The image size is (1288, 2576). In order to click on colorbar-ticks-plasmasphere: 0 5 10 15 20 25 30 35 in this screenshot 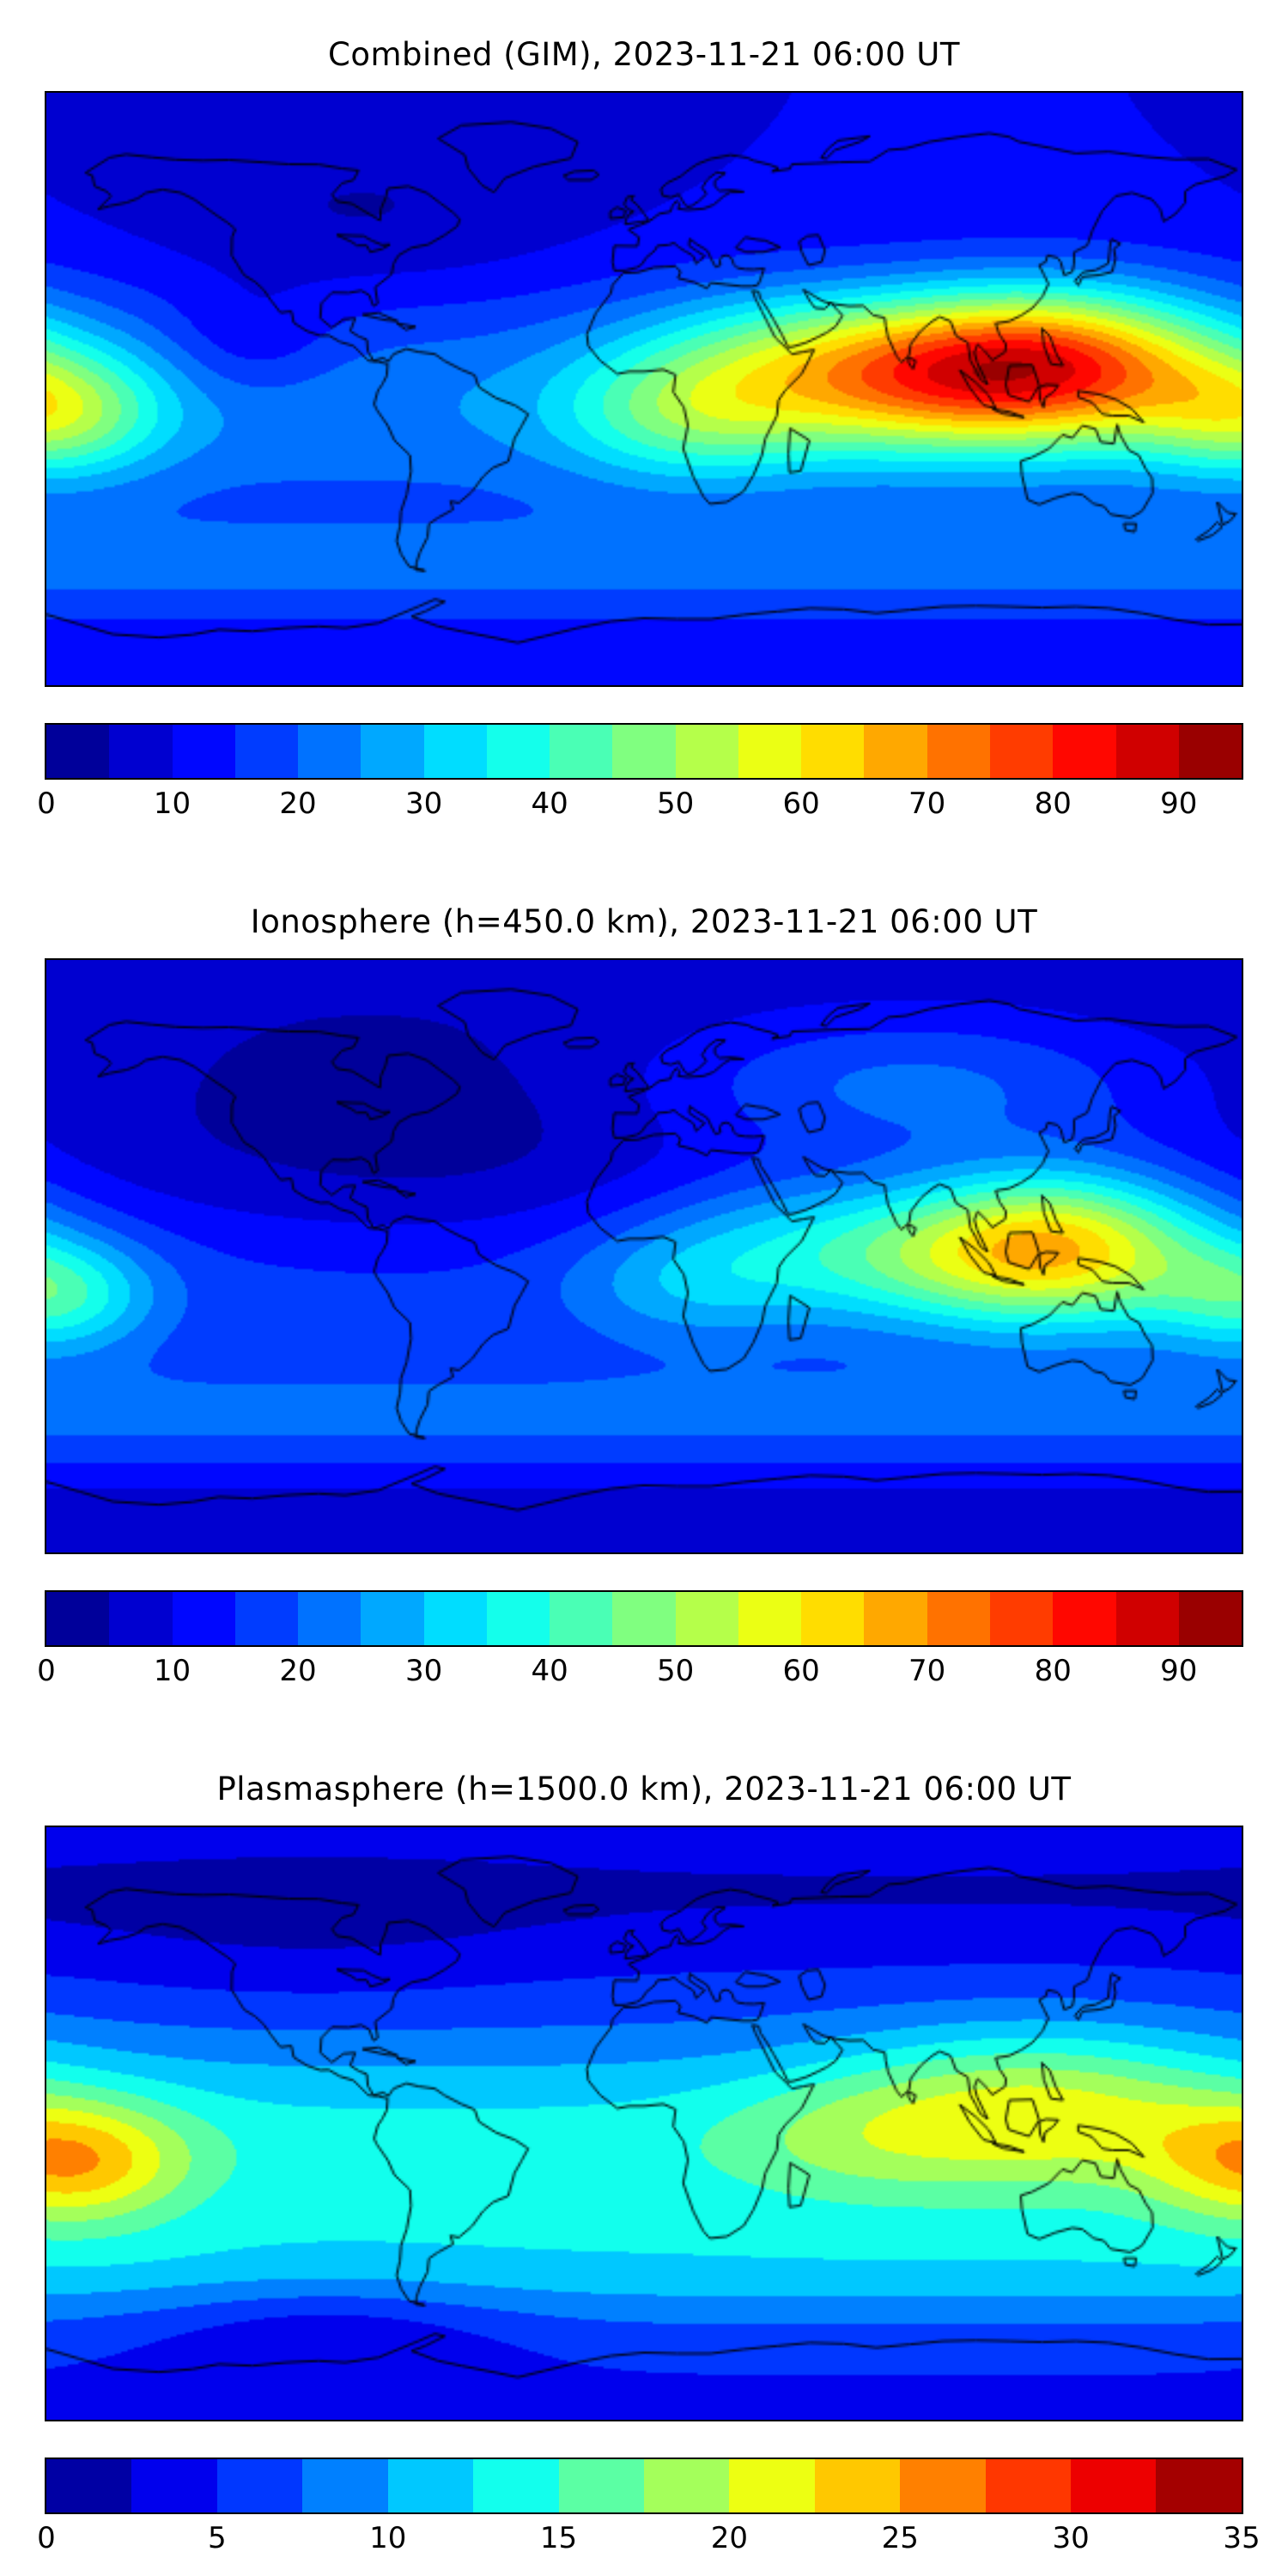, I will do `click(649, 2541)`.